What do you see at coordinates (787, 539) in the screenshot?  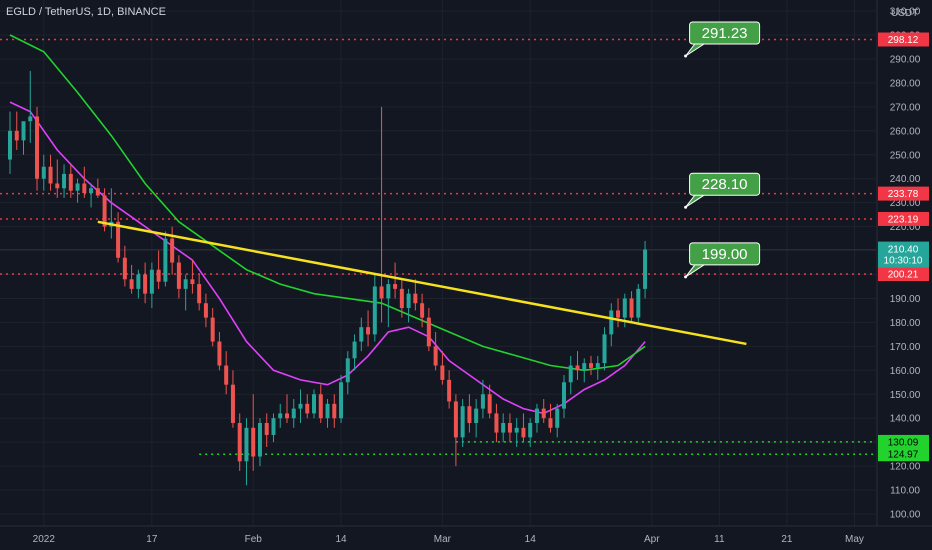 I see `x-tick-label: 21` at bounding box center [787, 539].